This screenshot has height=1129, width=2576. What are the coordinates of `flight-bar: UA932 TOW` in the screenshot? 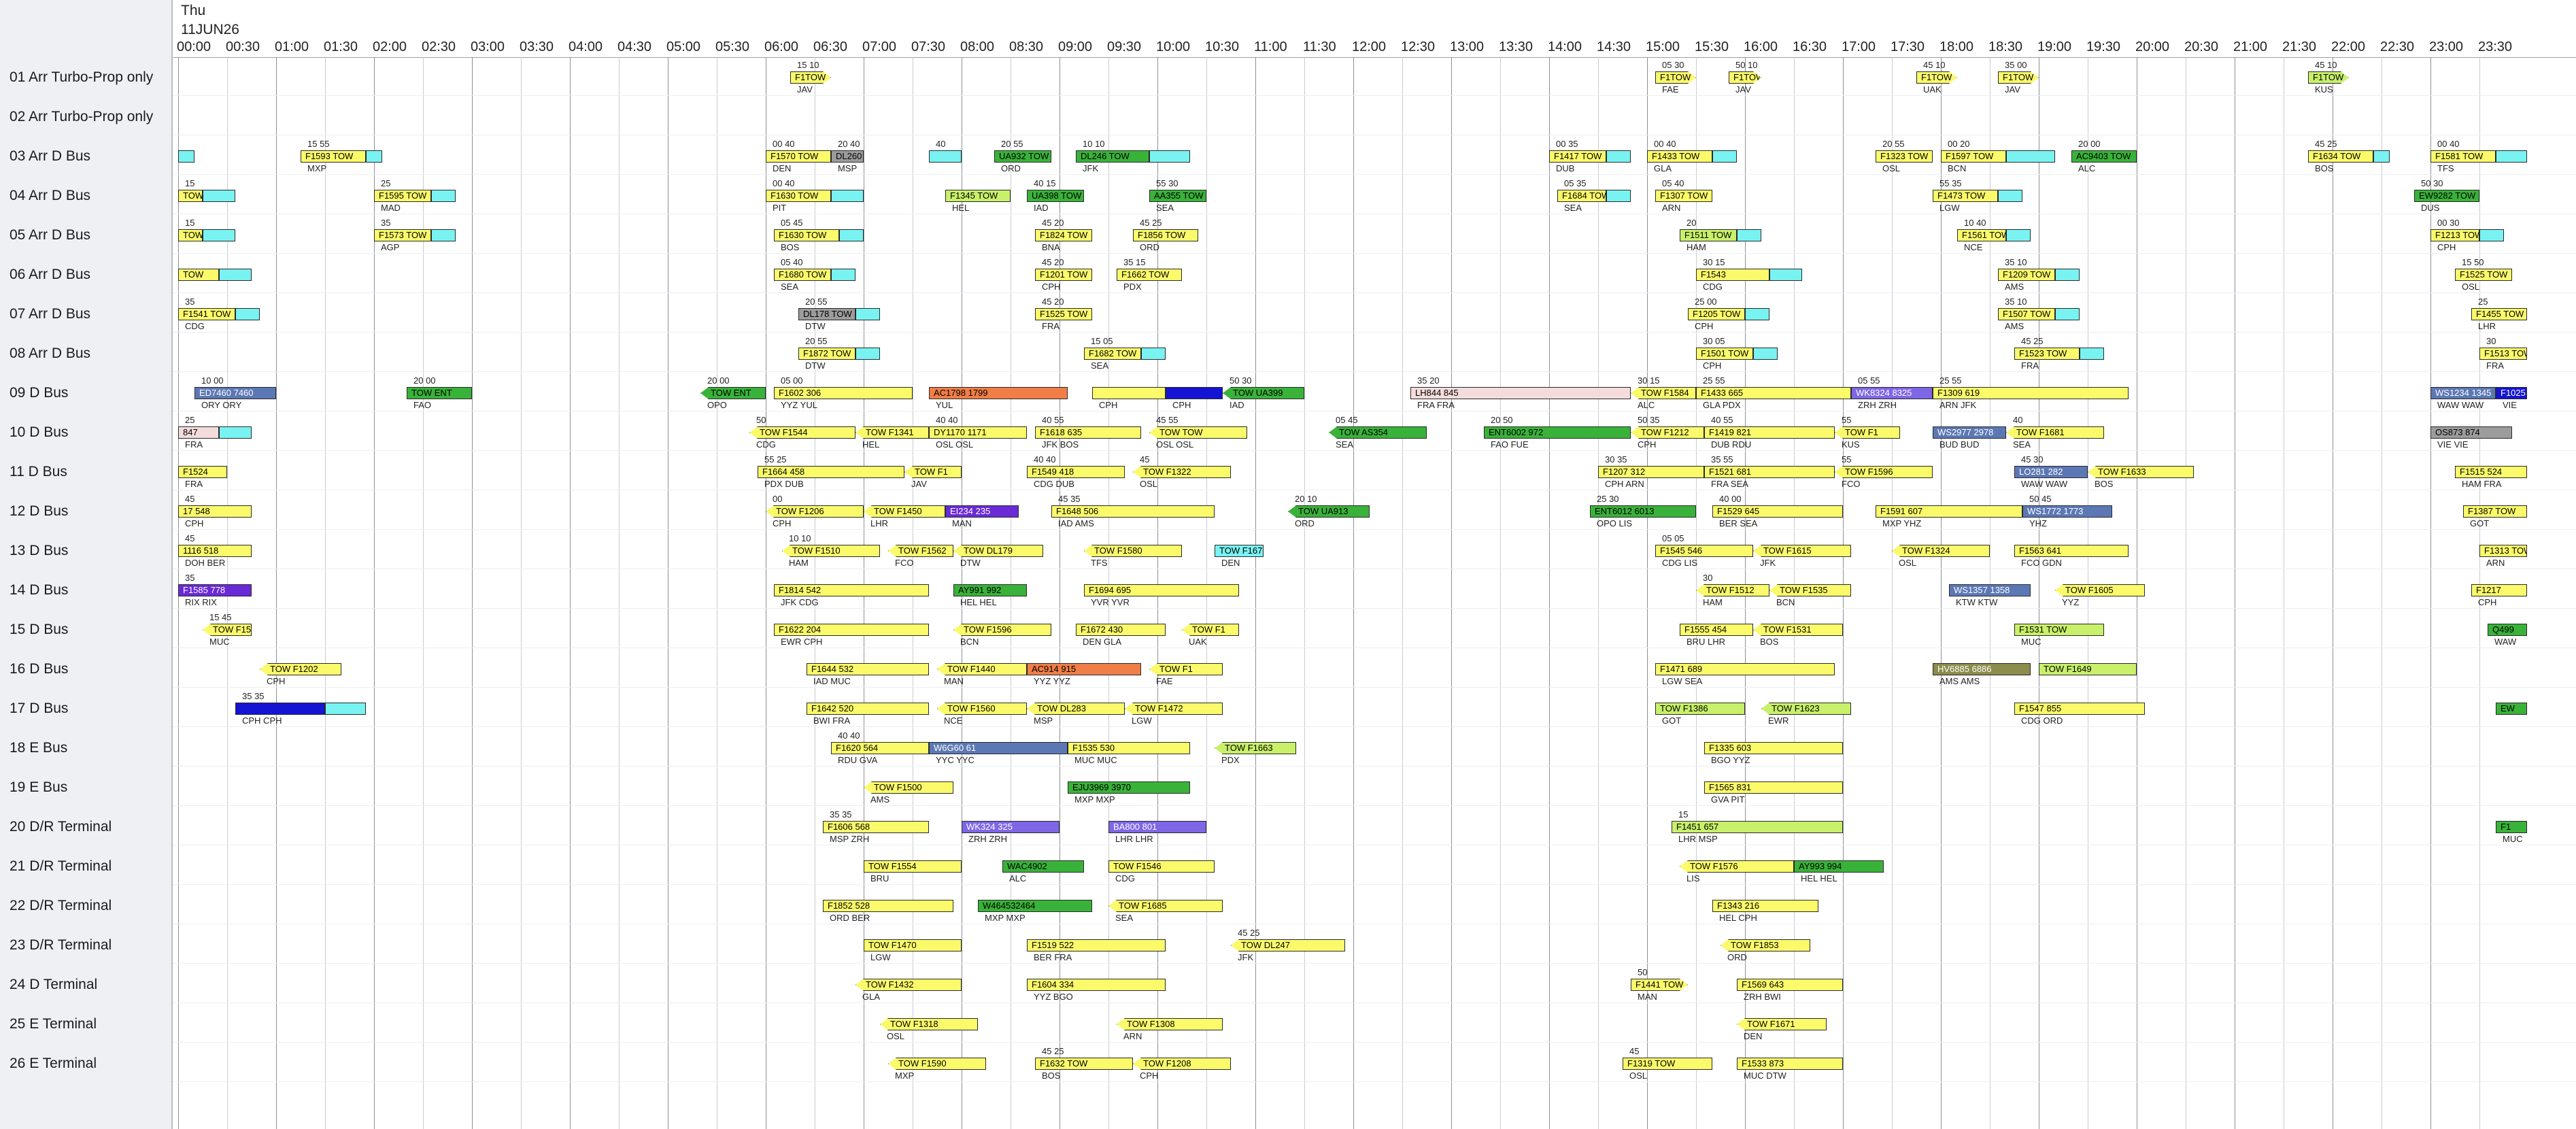 It's located at (1022, 156).